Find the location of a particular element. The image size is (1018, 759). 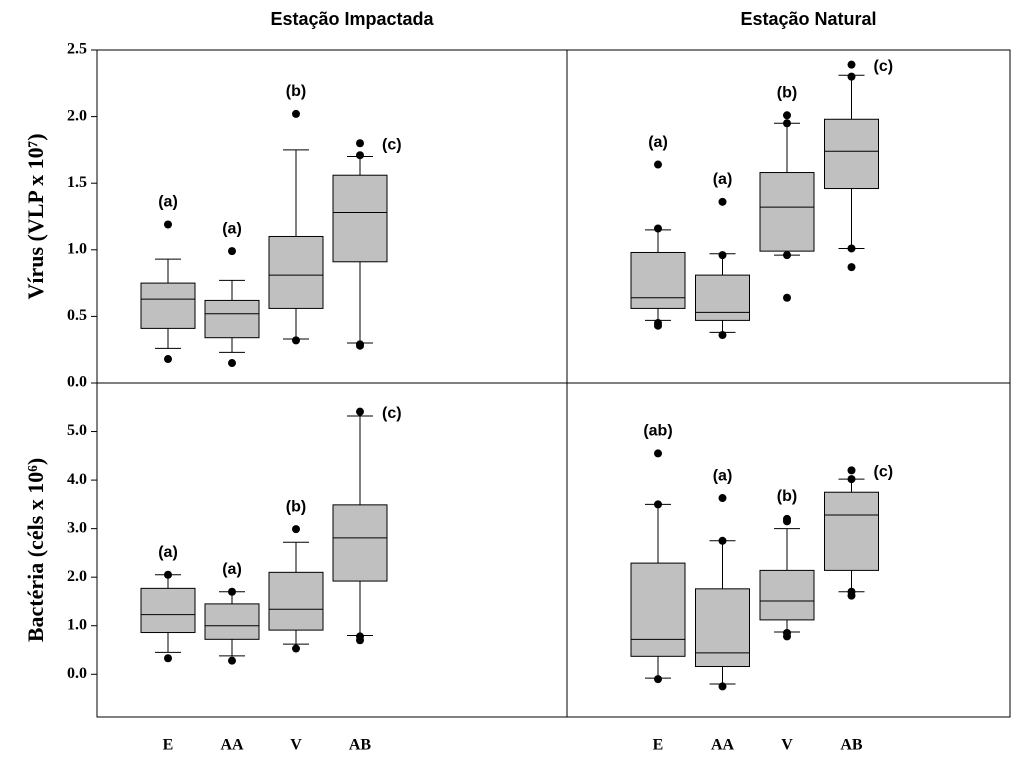

y-tick-label: 1.5 is located at coordinates (77, 182).